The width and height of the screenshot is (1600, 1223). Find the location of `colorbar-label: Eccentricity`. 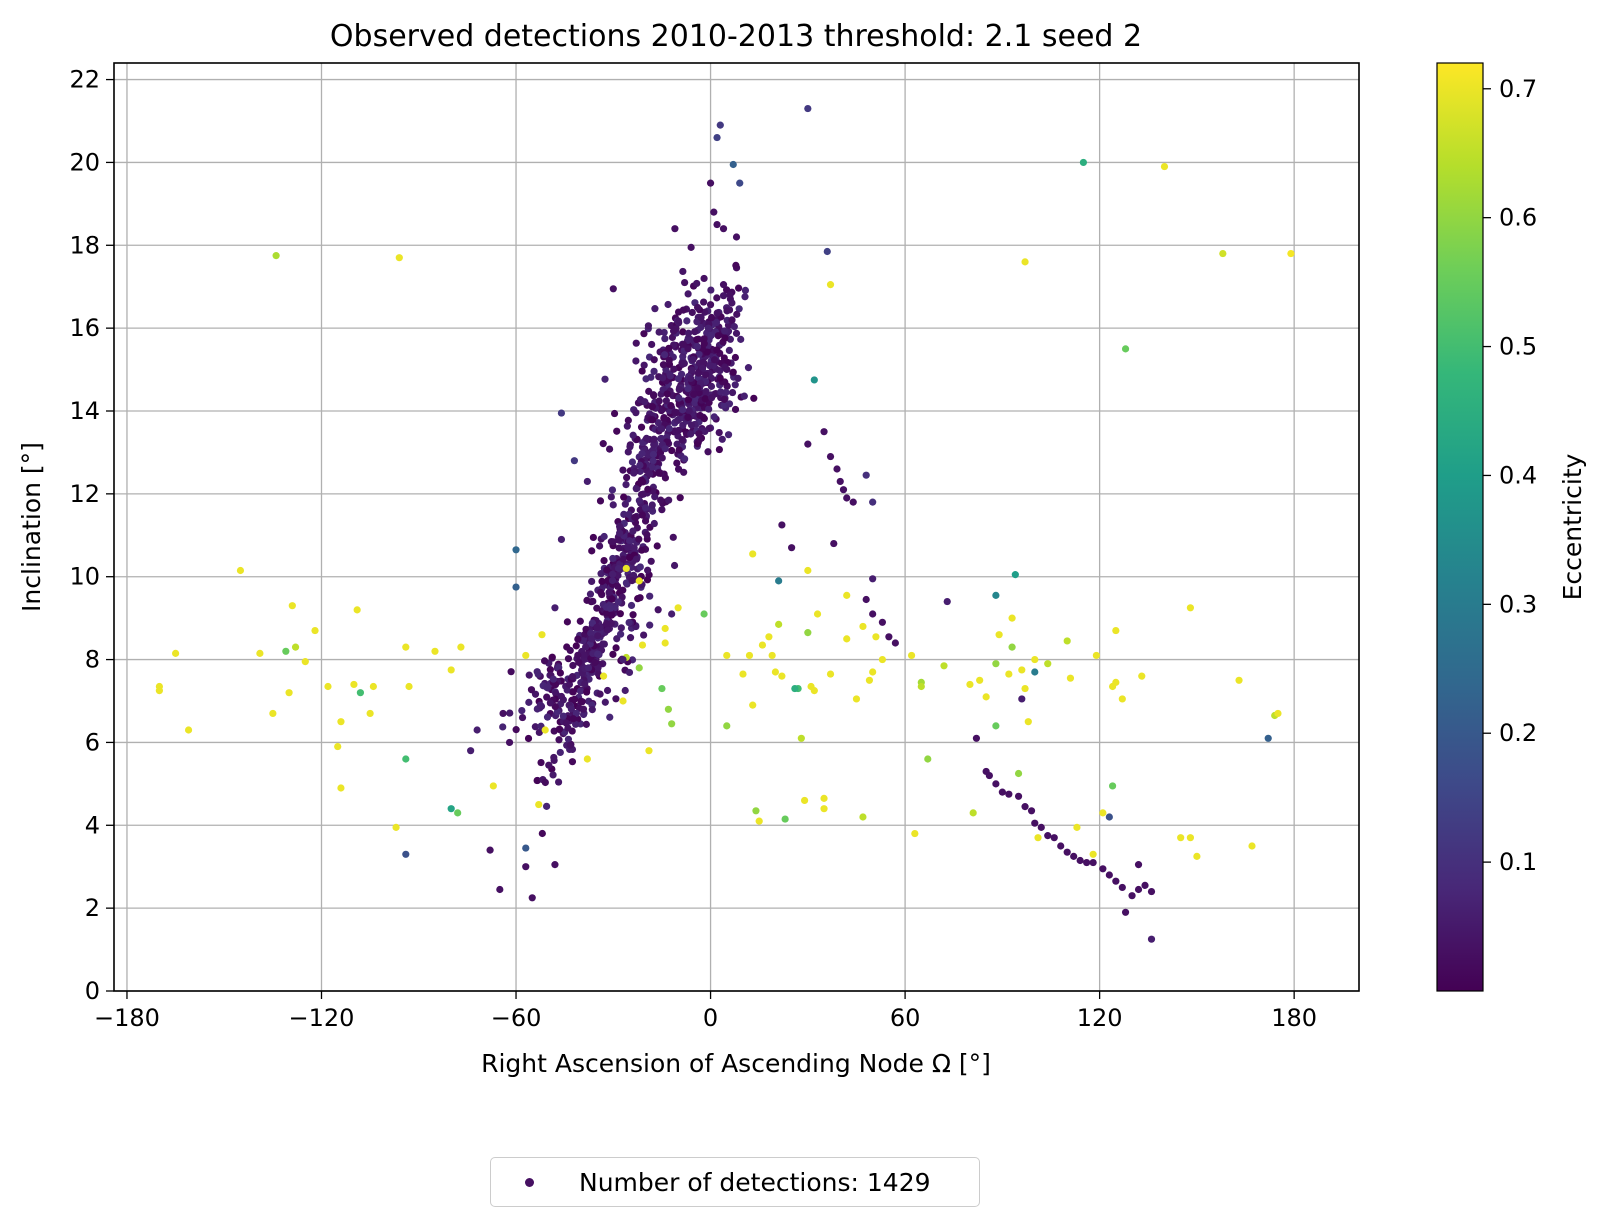

colorbar-label: Eccentricity is located at coordinates (1572, 526).